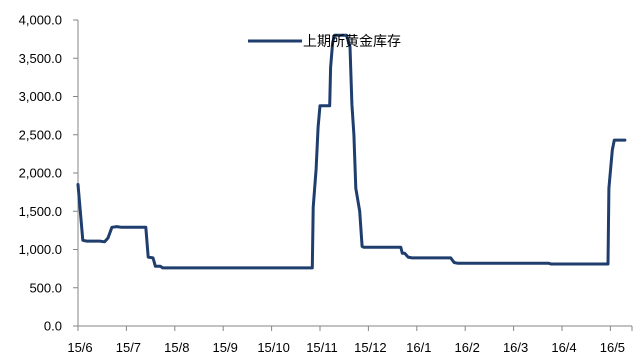 Image resolution: width=639 pixels, height=353 pixels. What do you see at coordinates (40, 20) in the screenshot?
I see `y-tick-label: 4,000.0` at bounding box center [40, 20].